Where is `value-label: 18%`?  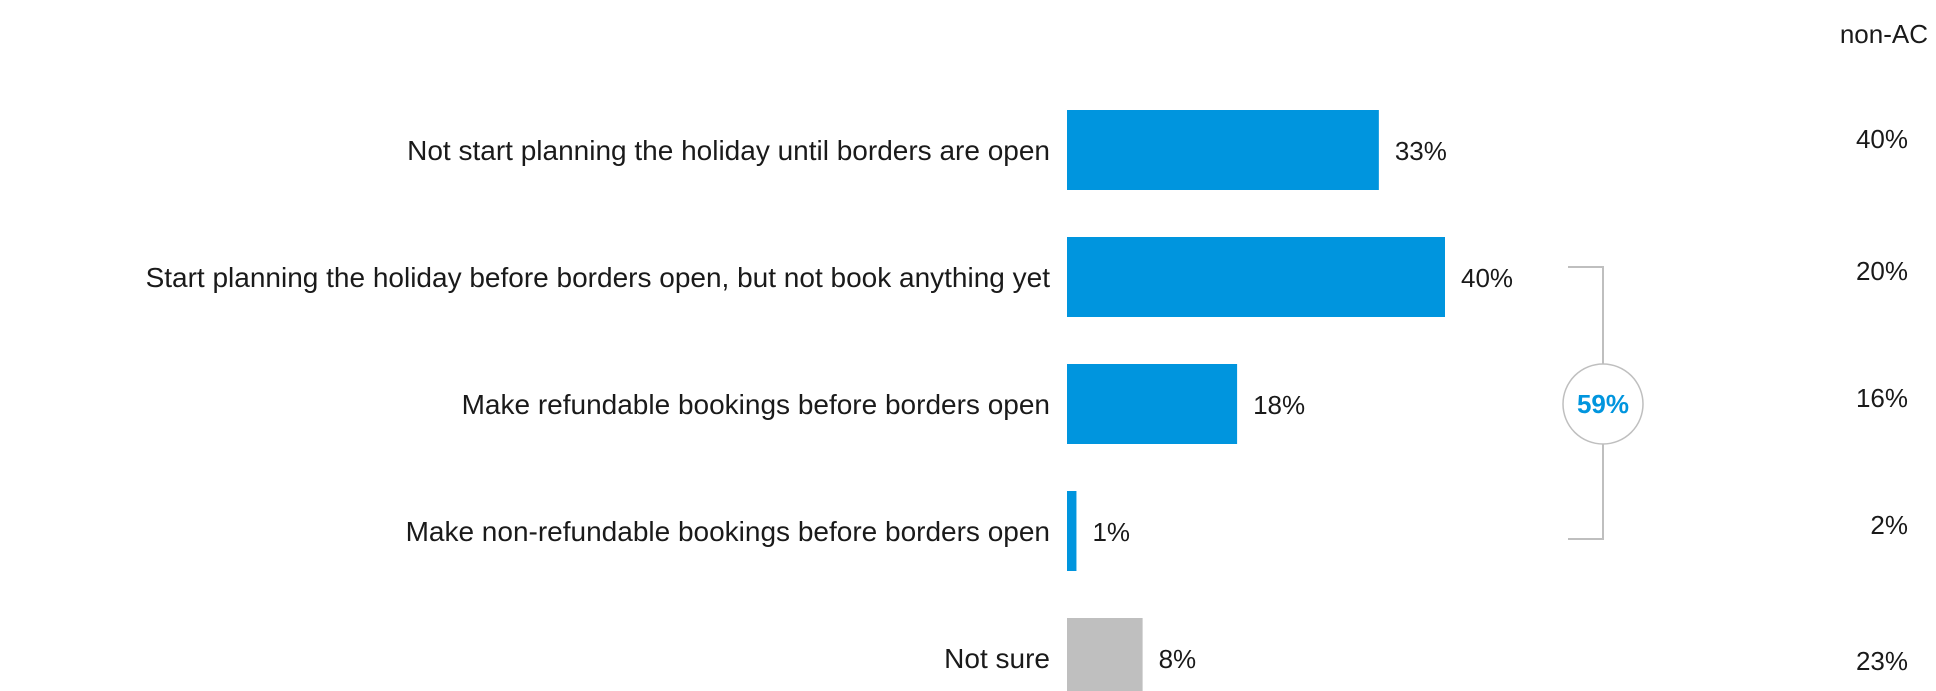
value-label: 18% is located at coordinates (1279, 405).